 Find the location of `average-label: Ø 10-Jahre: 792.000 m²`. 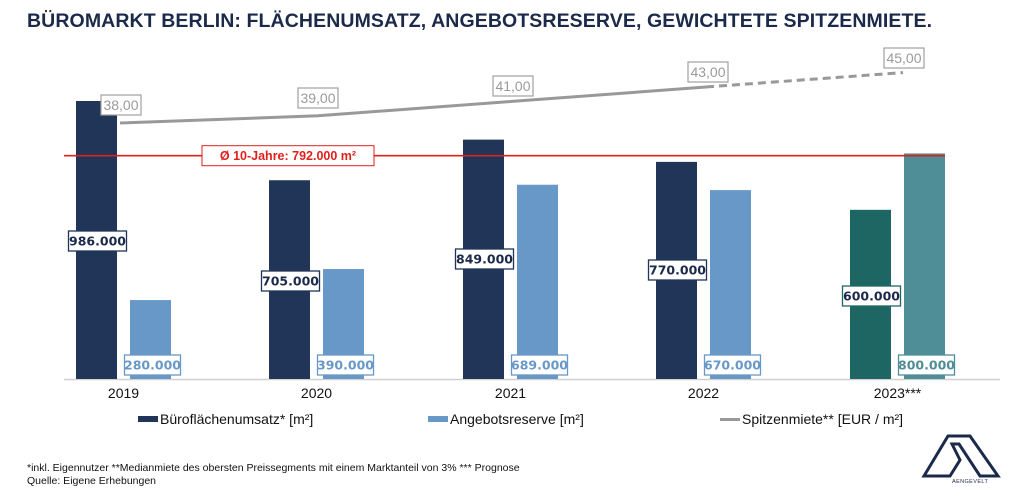

average-label: Ø 10-Jahre: 792.000 m² is located at coordinates (288, 156).